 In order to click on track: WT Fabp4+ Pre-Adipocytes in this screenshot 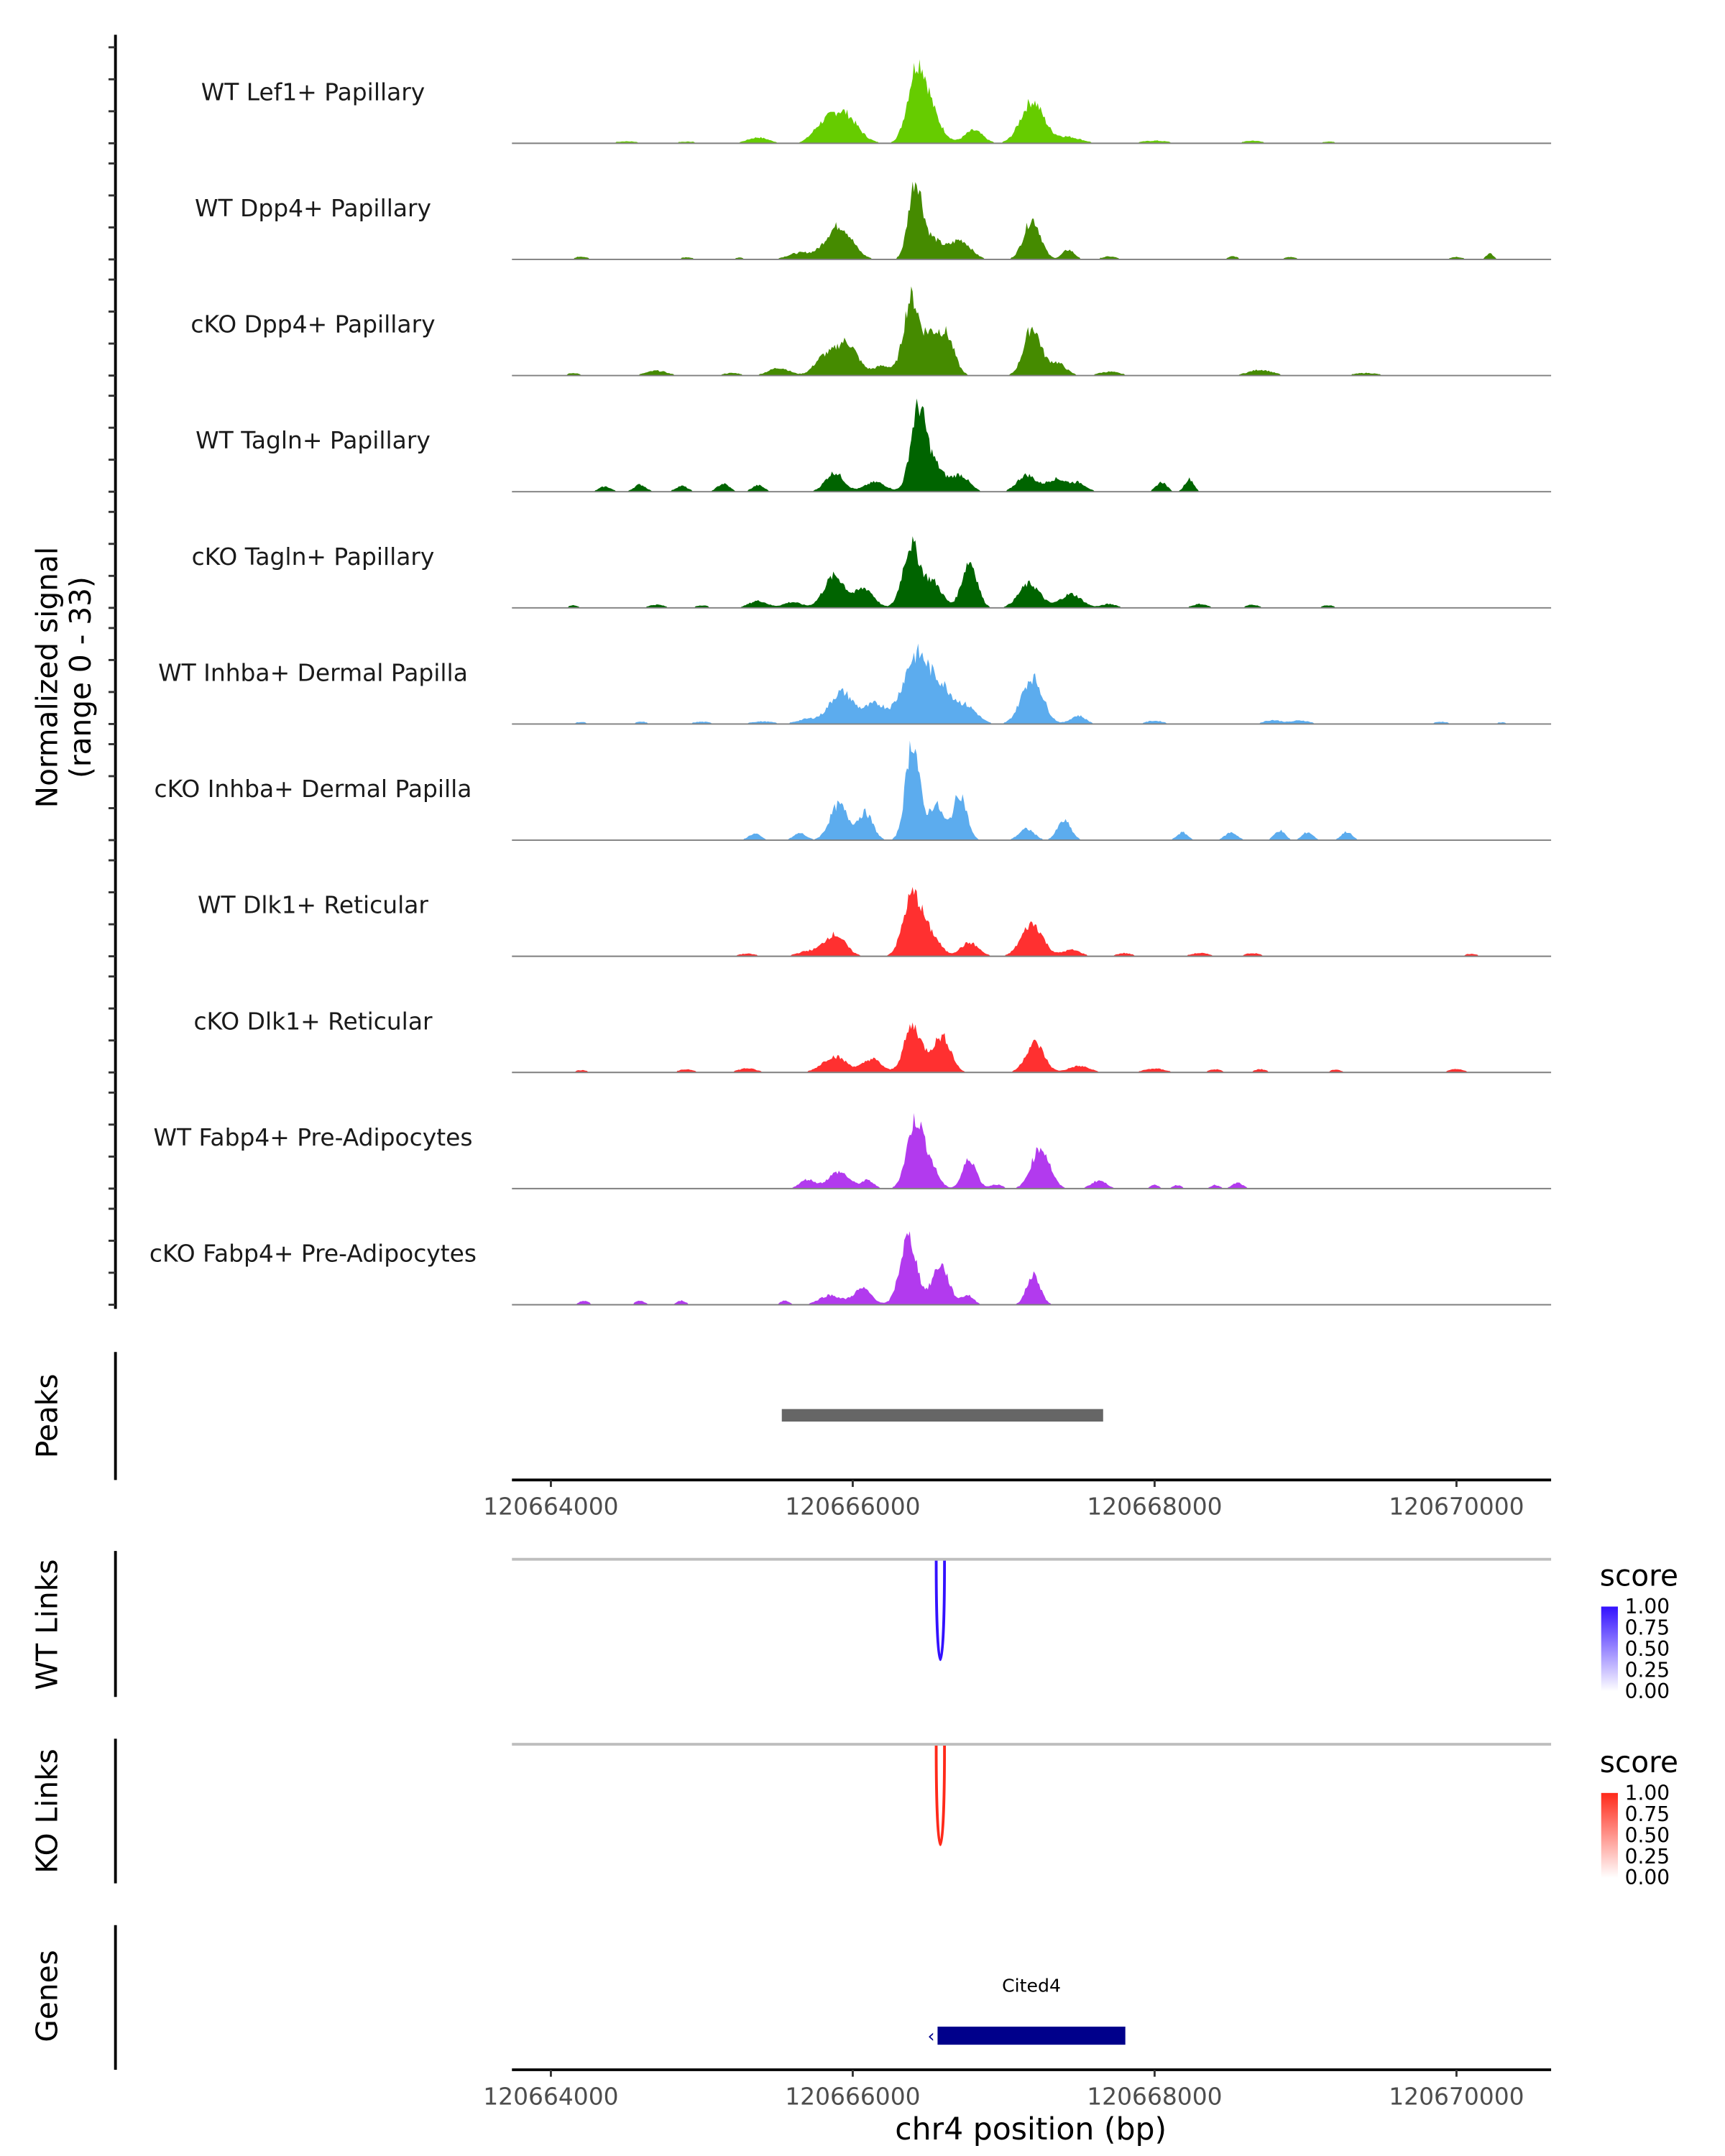, I will do `click(852, 1150)`.